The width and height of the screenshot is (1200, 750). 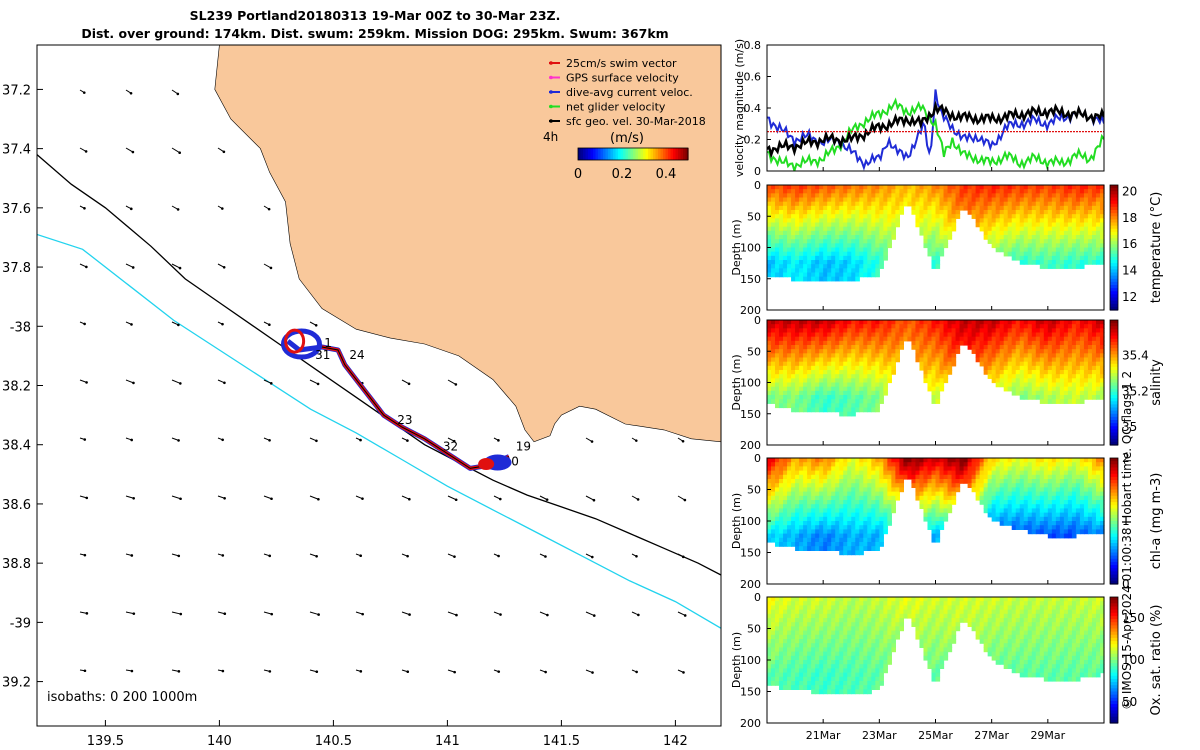 What do you see at coordinates (633, 154) in the screenshot?
I see `colorbar-frame` at bounding box center [633, 154].